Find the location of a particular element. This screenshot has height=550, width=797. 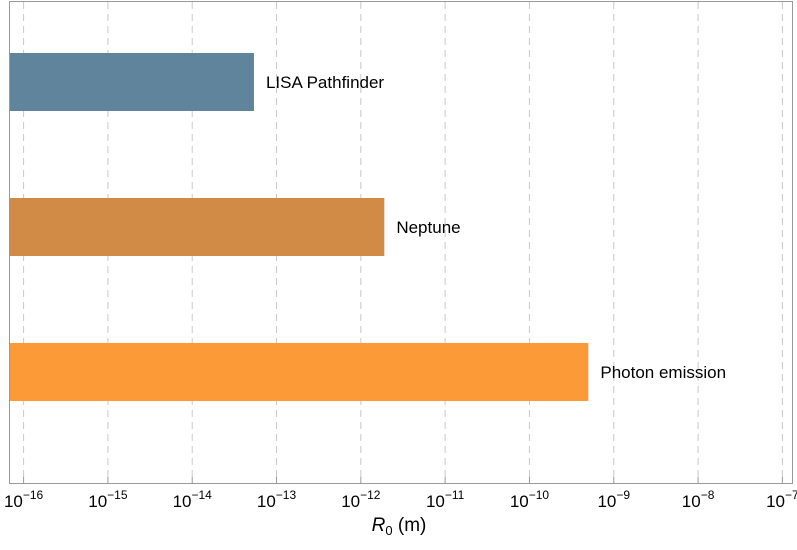

x-axis-title: R0 (m) is located at coordinates (399, 526).